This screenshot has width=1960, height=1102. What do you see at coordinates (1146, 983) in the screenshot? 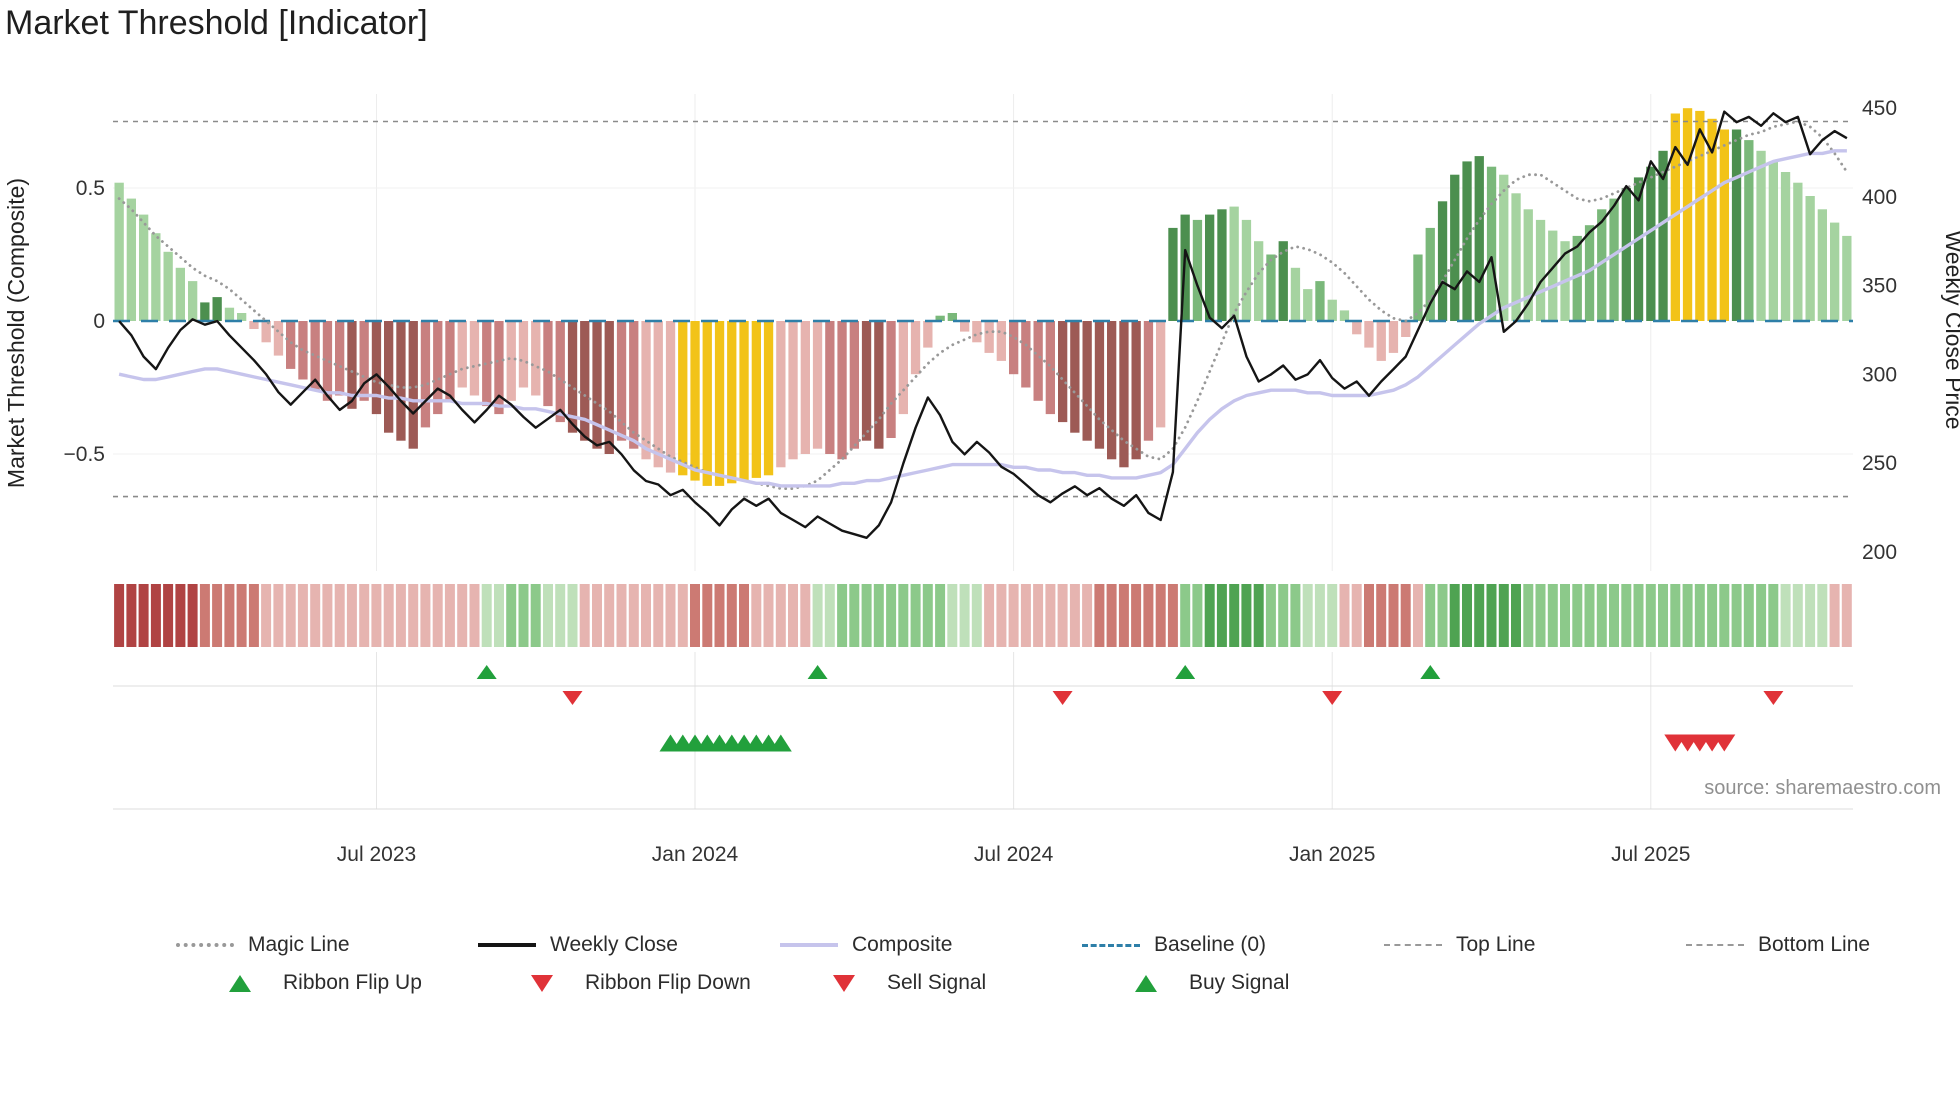
I see `buy-signal-icon` at bounding box center [1146, 983].